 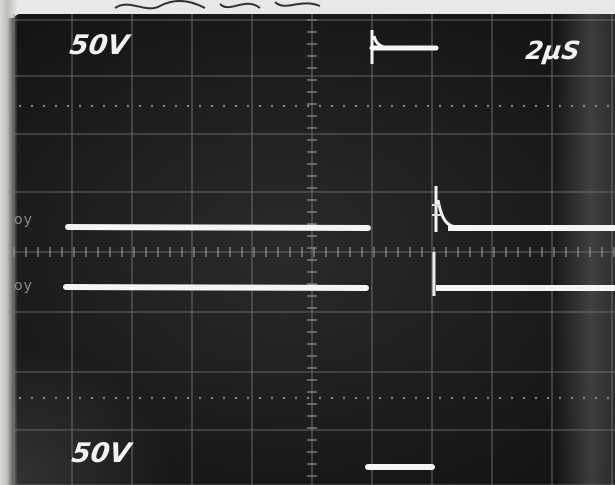 What do you see at coordinates (218, 227) in the screenshot?
I see `upper-trace-left-segment` at bounding box center [218, 227].